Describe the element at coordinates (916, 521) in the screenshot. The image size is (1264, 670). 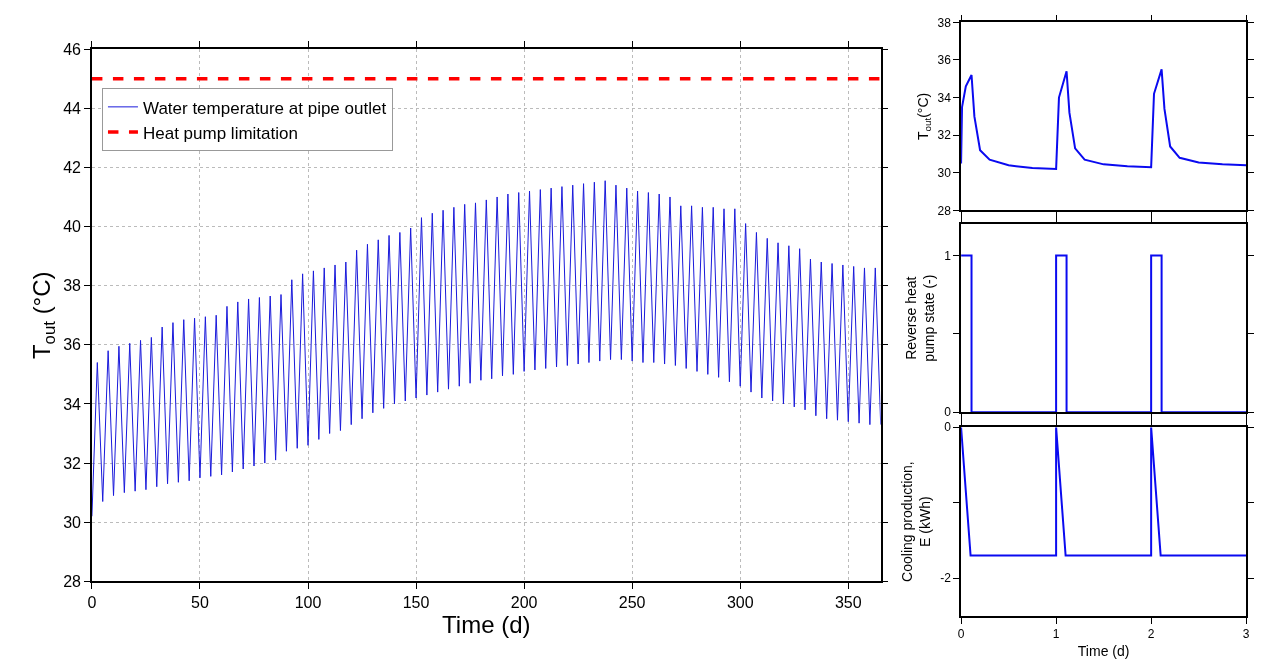
I see `y-axis-title: Cooling production, E (kWh)` at that location.